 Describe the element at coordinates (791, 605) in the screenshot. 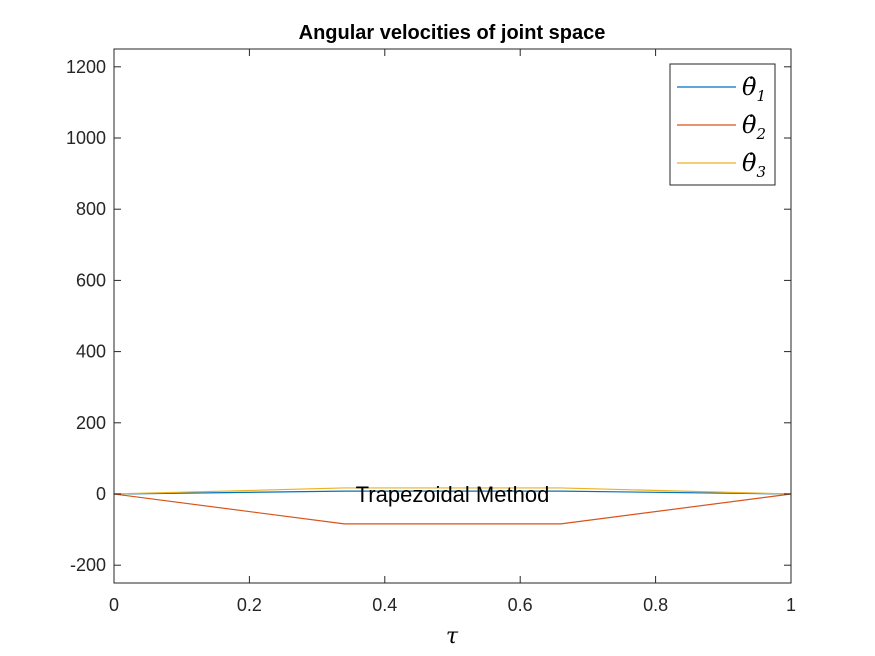

I see `x-tick-label: 1` at that location.